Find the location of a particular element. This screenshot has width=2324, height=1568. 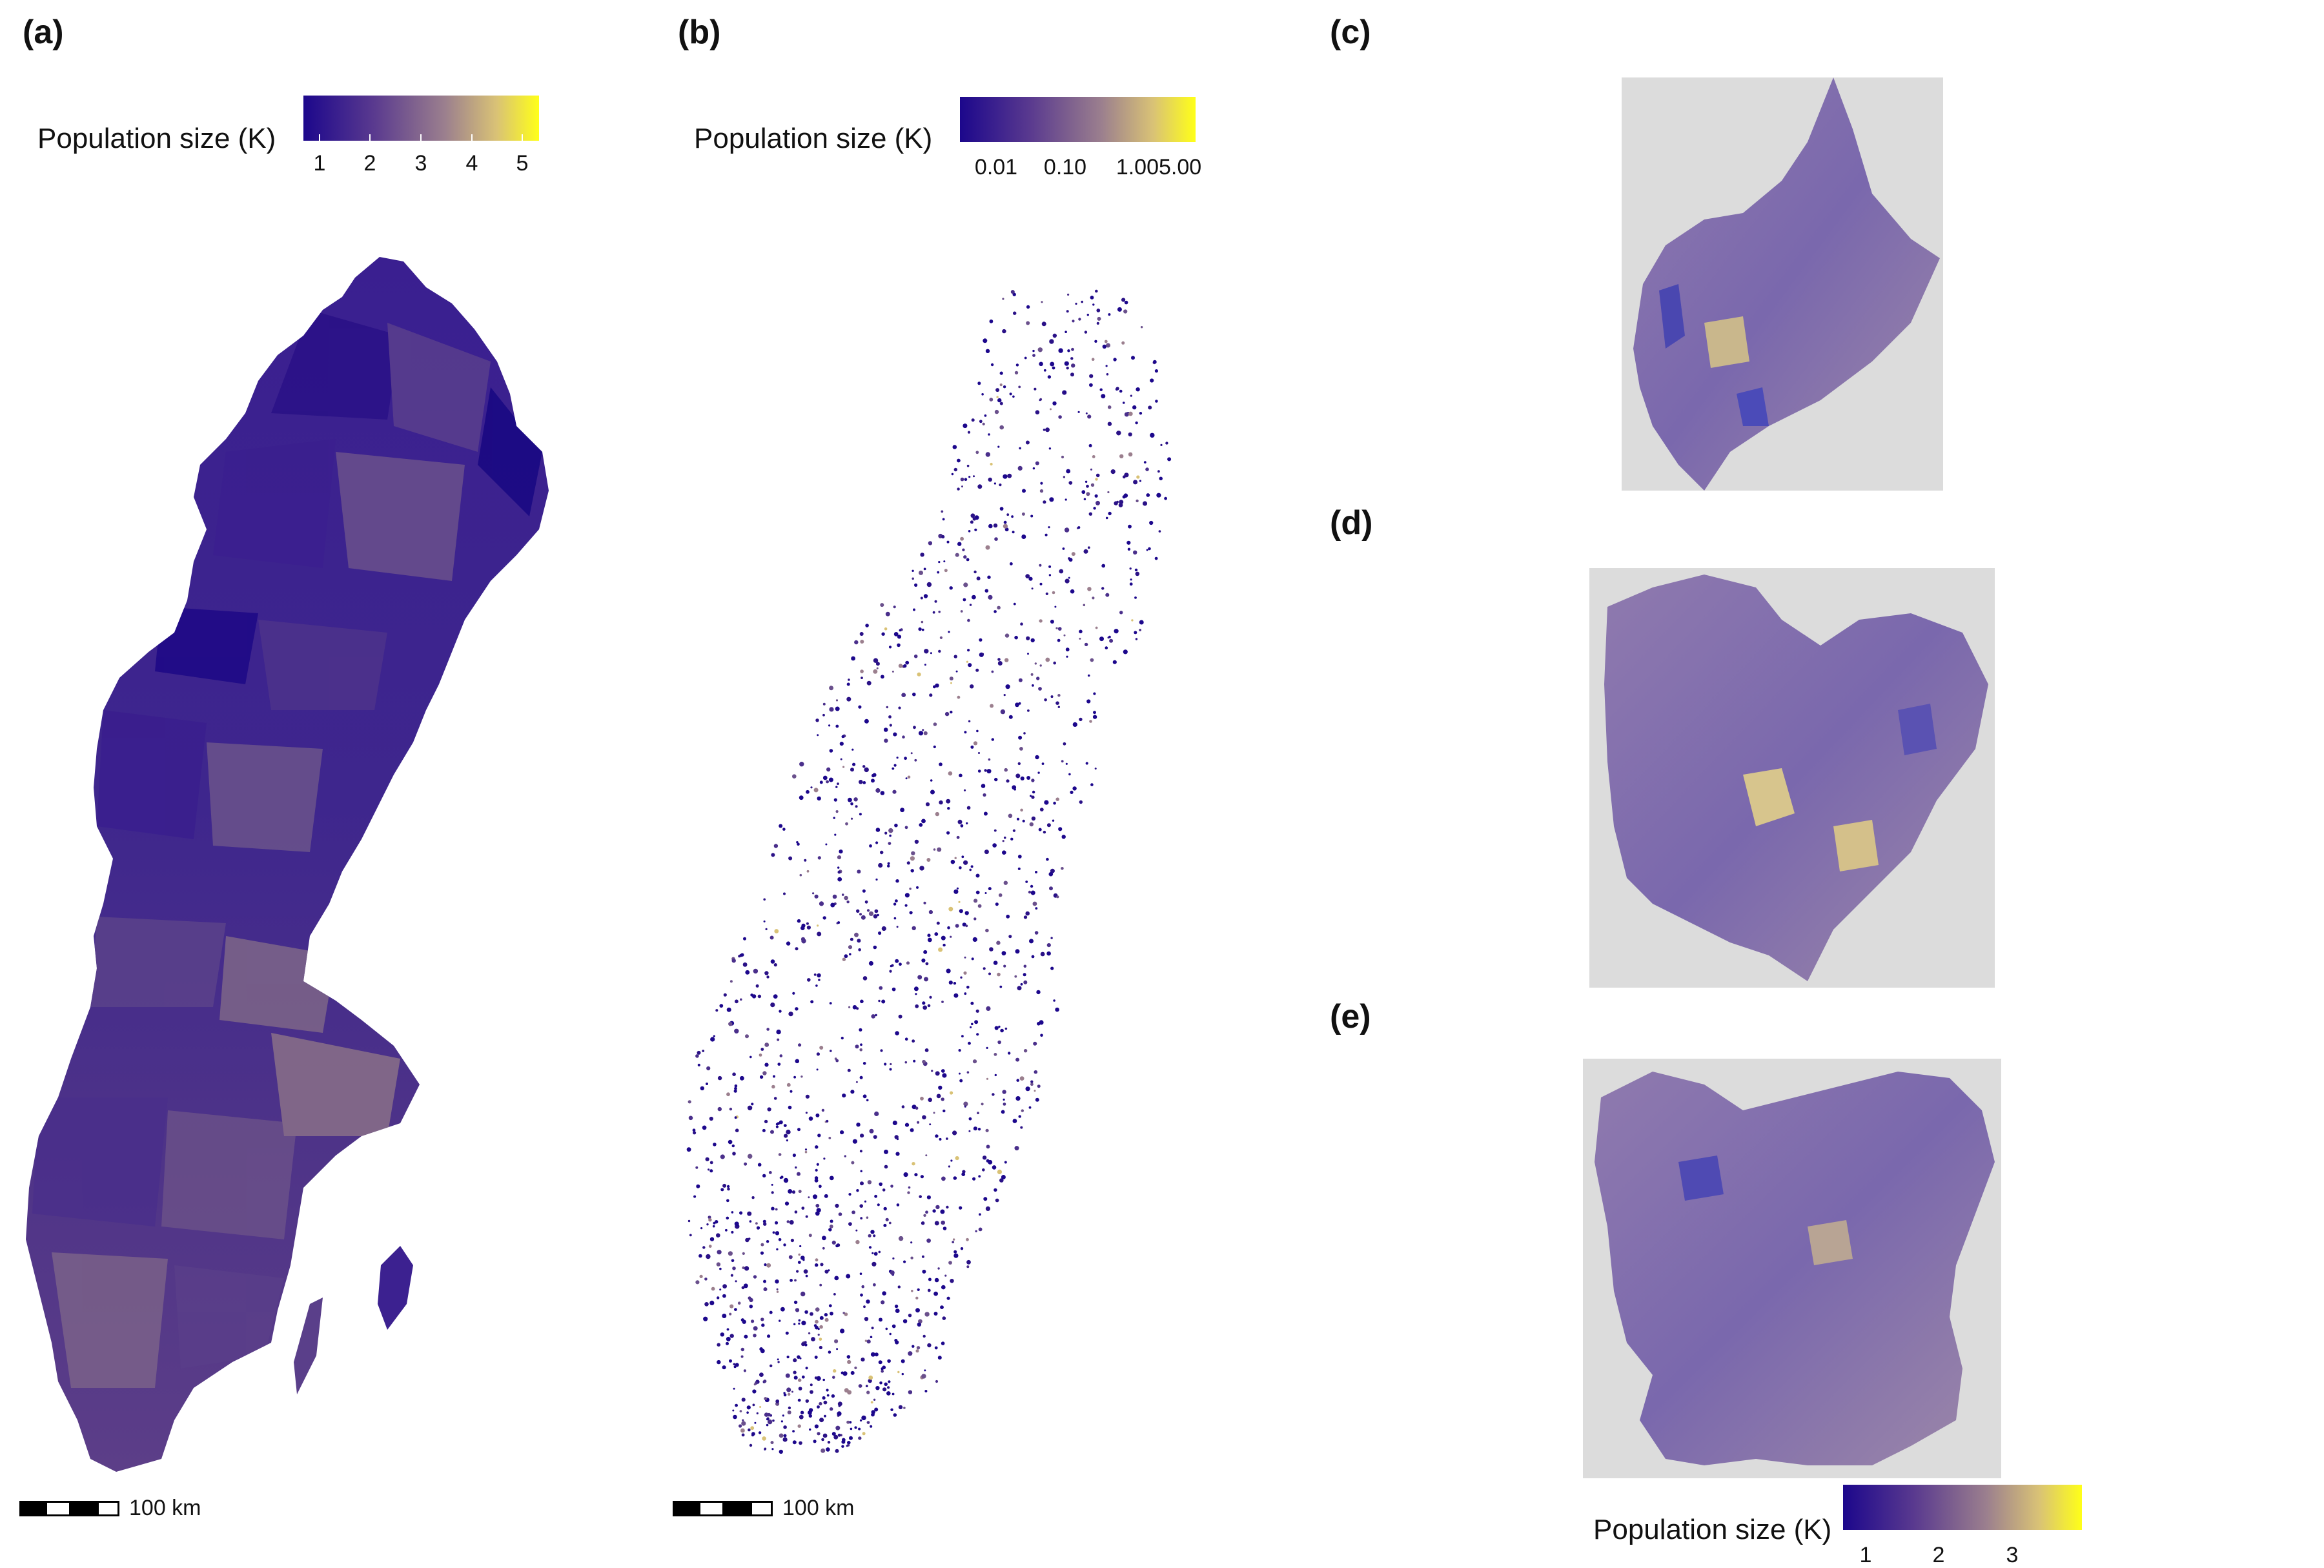

map-e-county is located at coordinates (1795, 1268).